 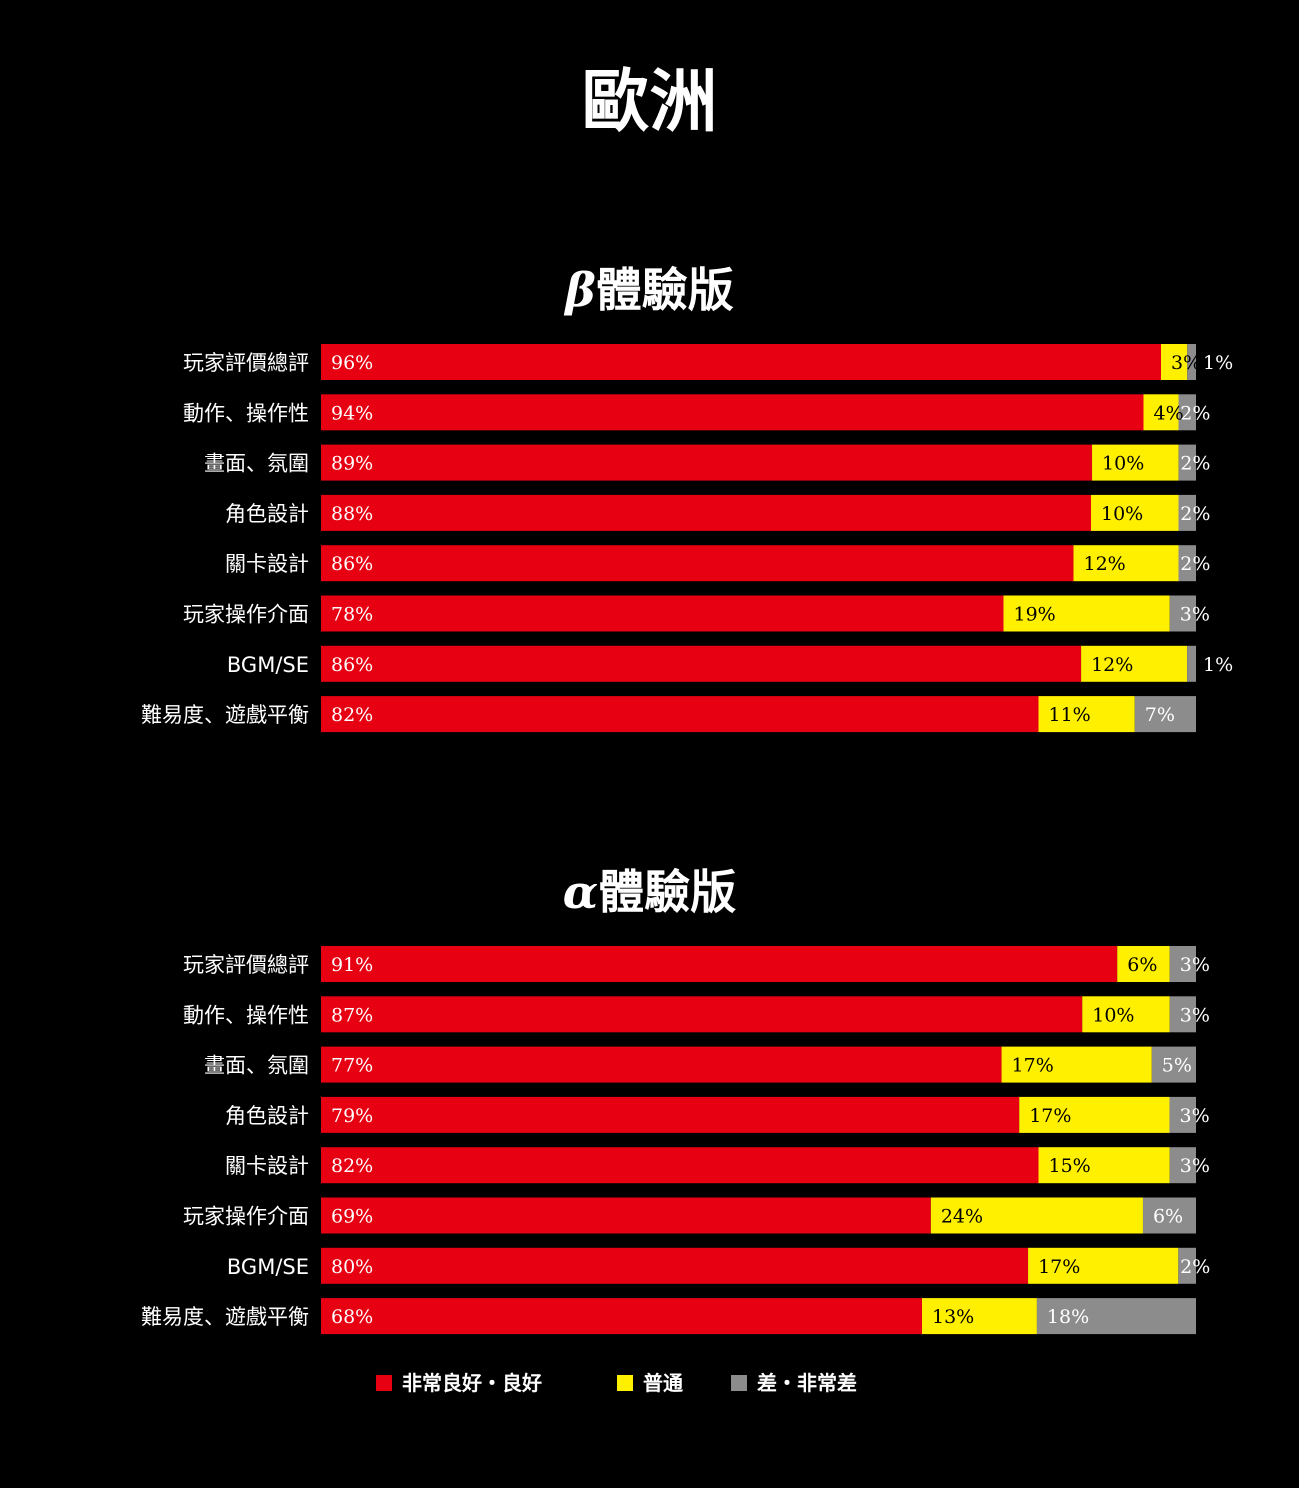 I want to click on legend-label-bad: 差・非常差, so click(x=807, y=1383).